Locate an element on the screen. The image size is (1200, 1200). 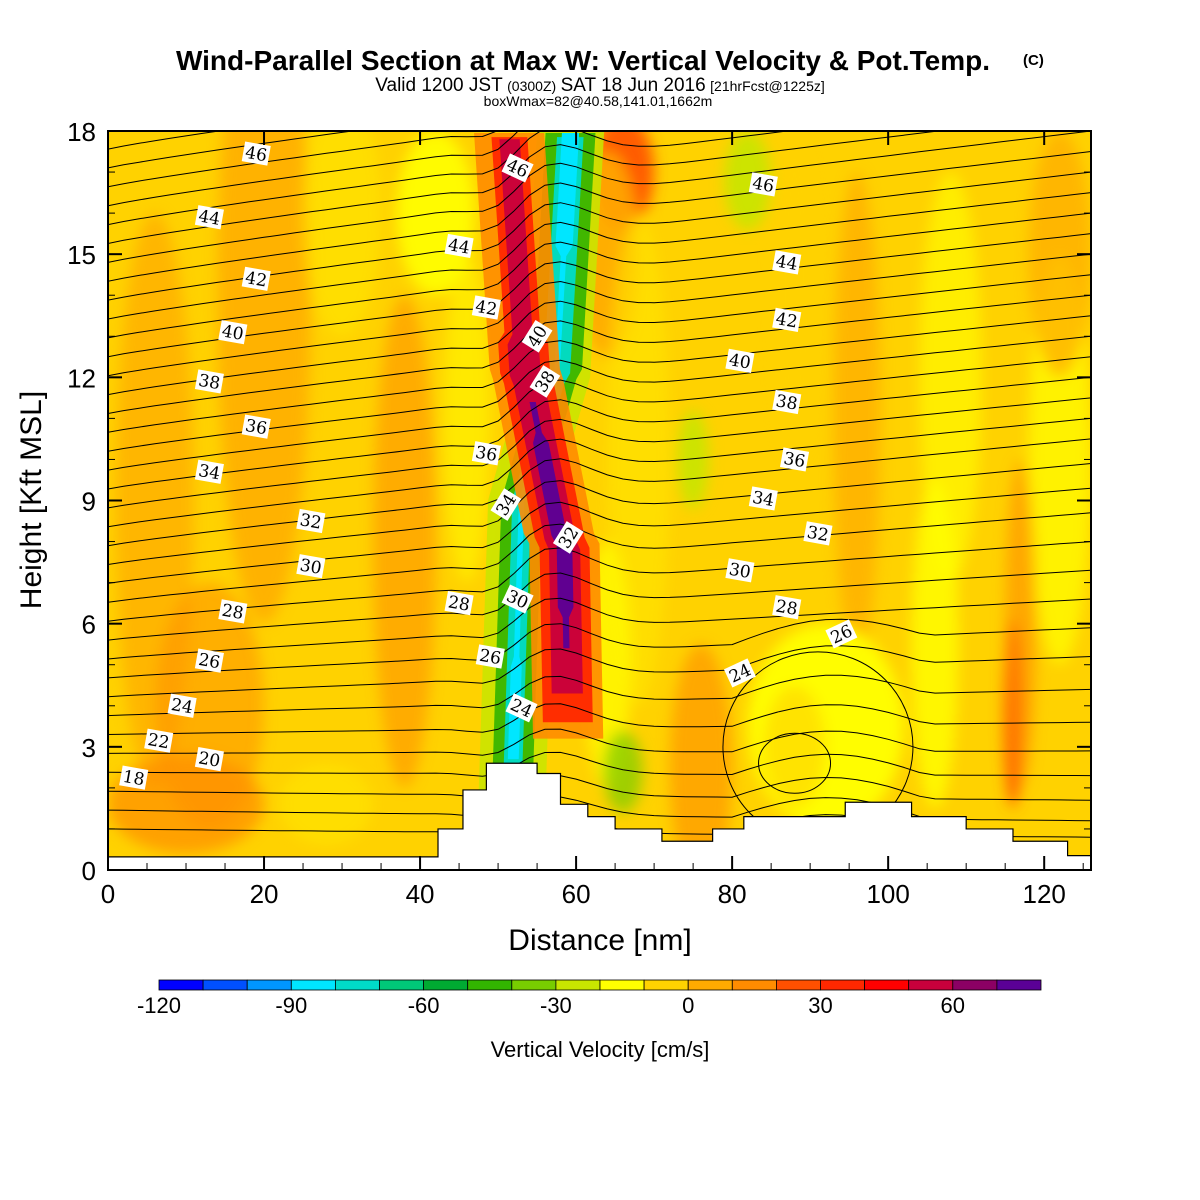
boxwmax-note: boxWmax=82@40.58,141.01,1662m is located at coordinates (598, 101).